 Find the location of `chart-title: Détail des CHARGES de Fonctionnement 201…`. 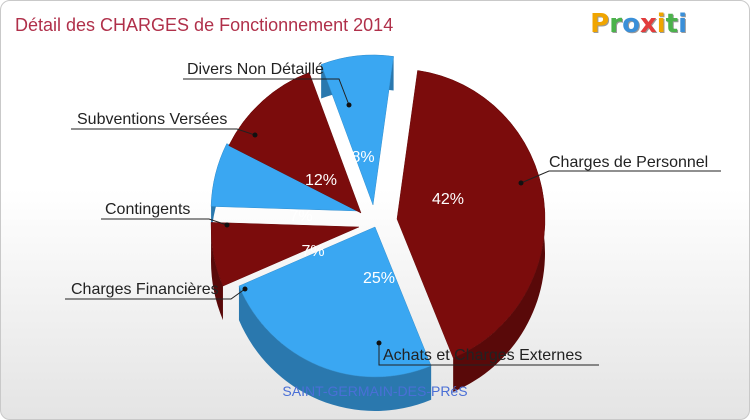

chart-title: Détail des CHARGES de Fonctionnement 201… is located at coordinates (204, 25).